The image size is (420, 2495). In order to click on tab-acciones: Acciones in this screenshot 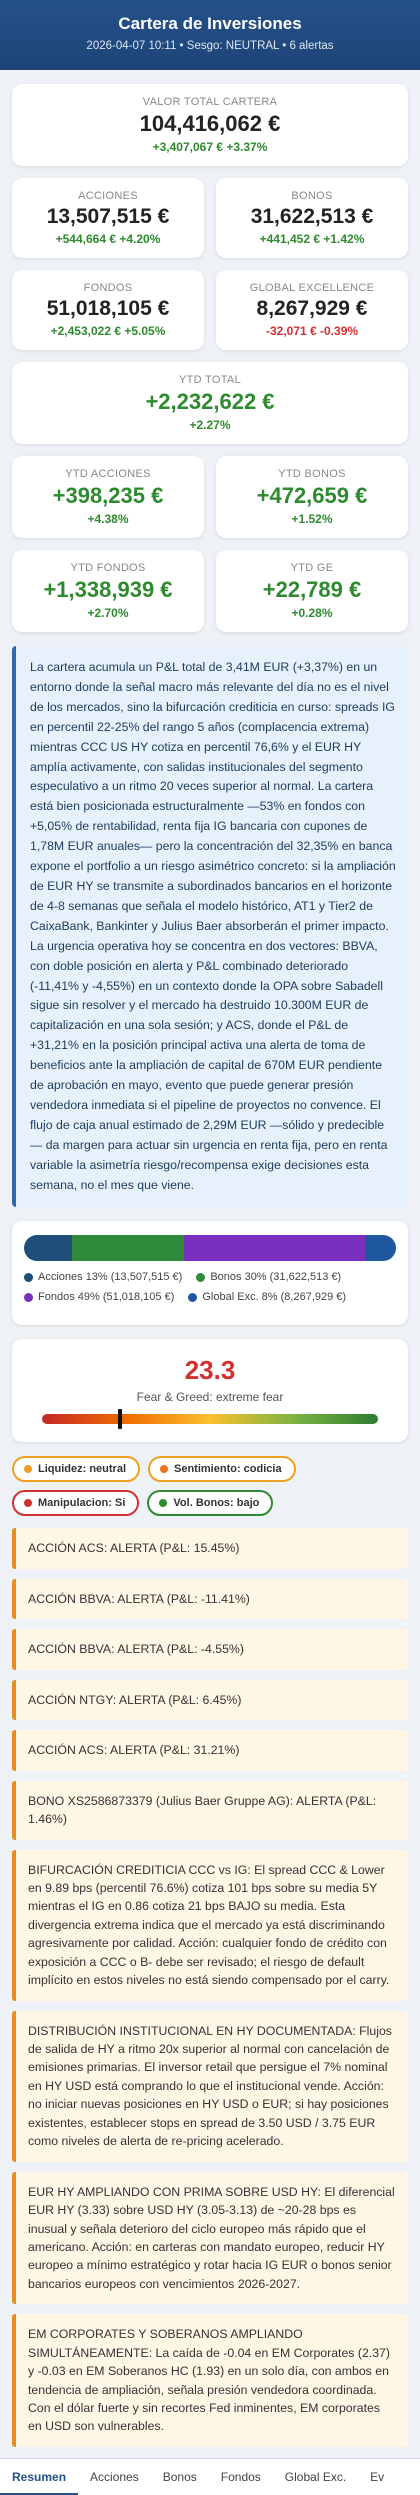, I will do `click(114, 2476)`.